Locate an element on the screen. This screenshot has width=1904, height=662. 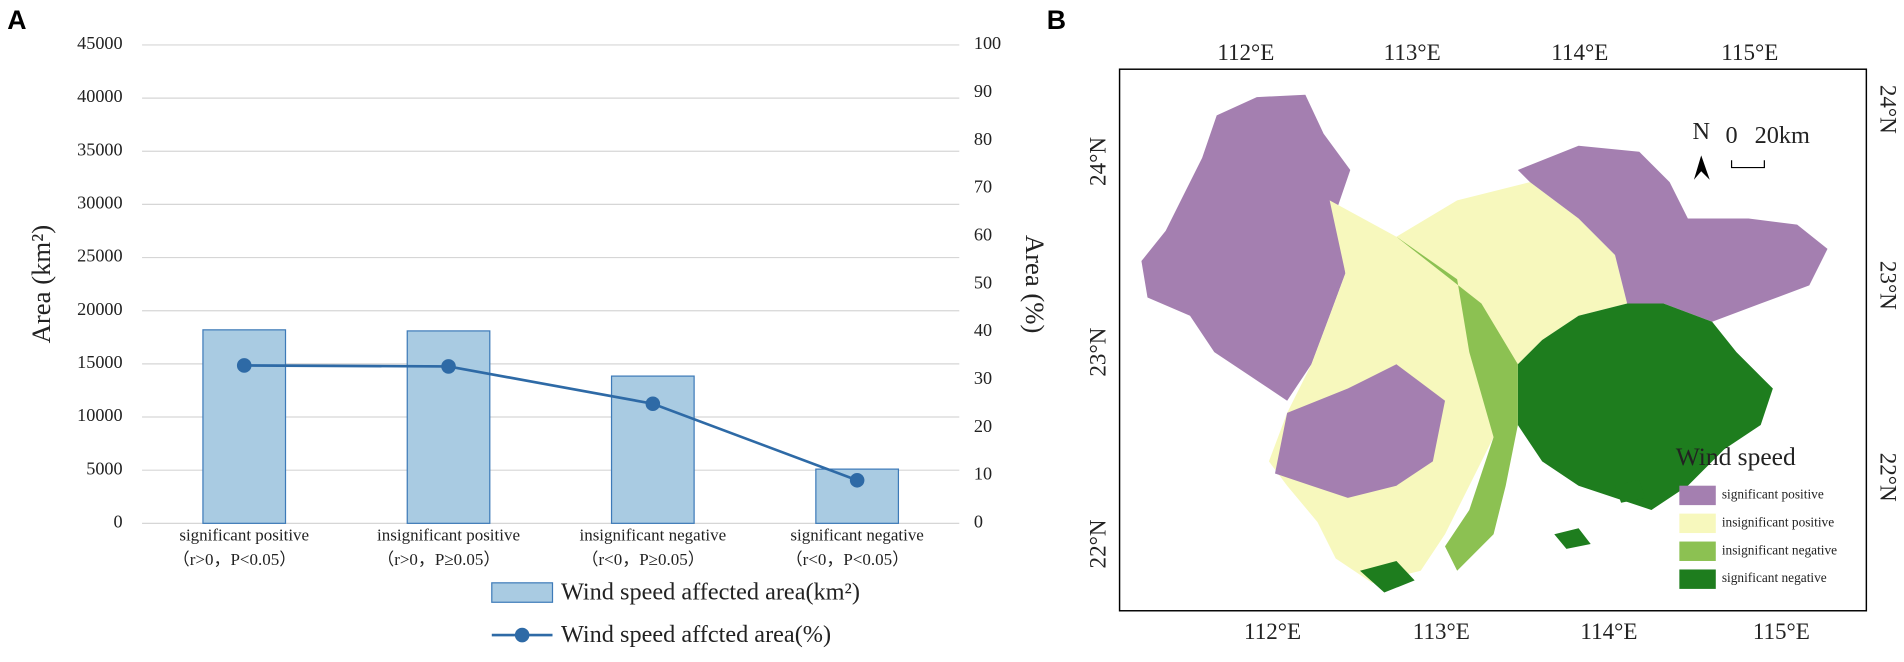
region-sig-neg is located at coordinates (1645, 406).